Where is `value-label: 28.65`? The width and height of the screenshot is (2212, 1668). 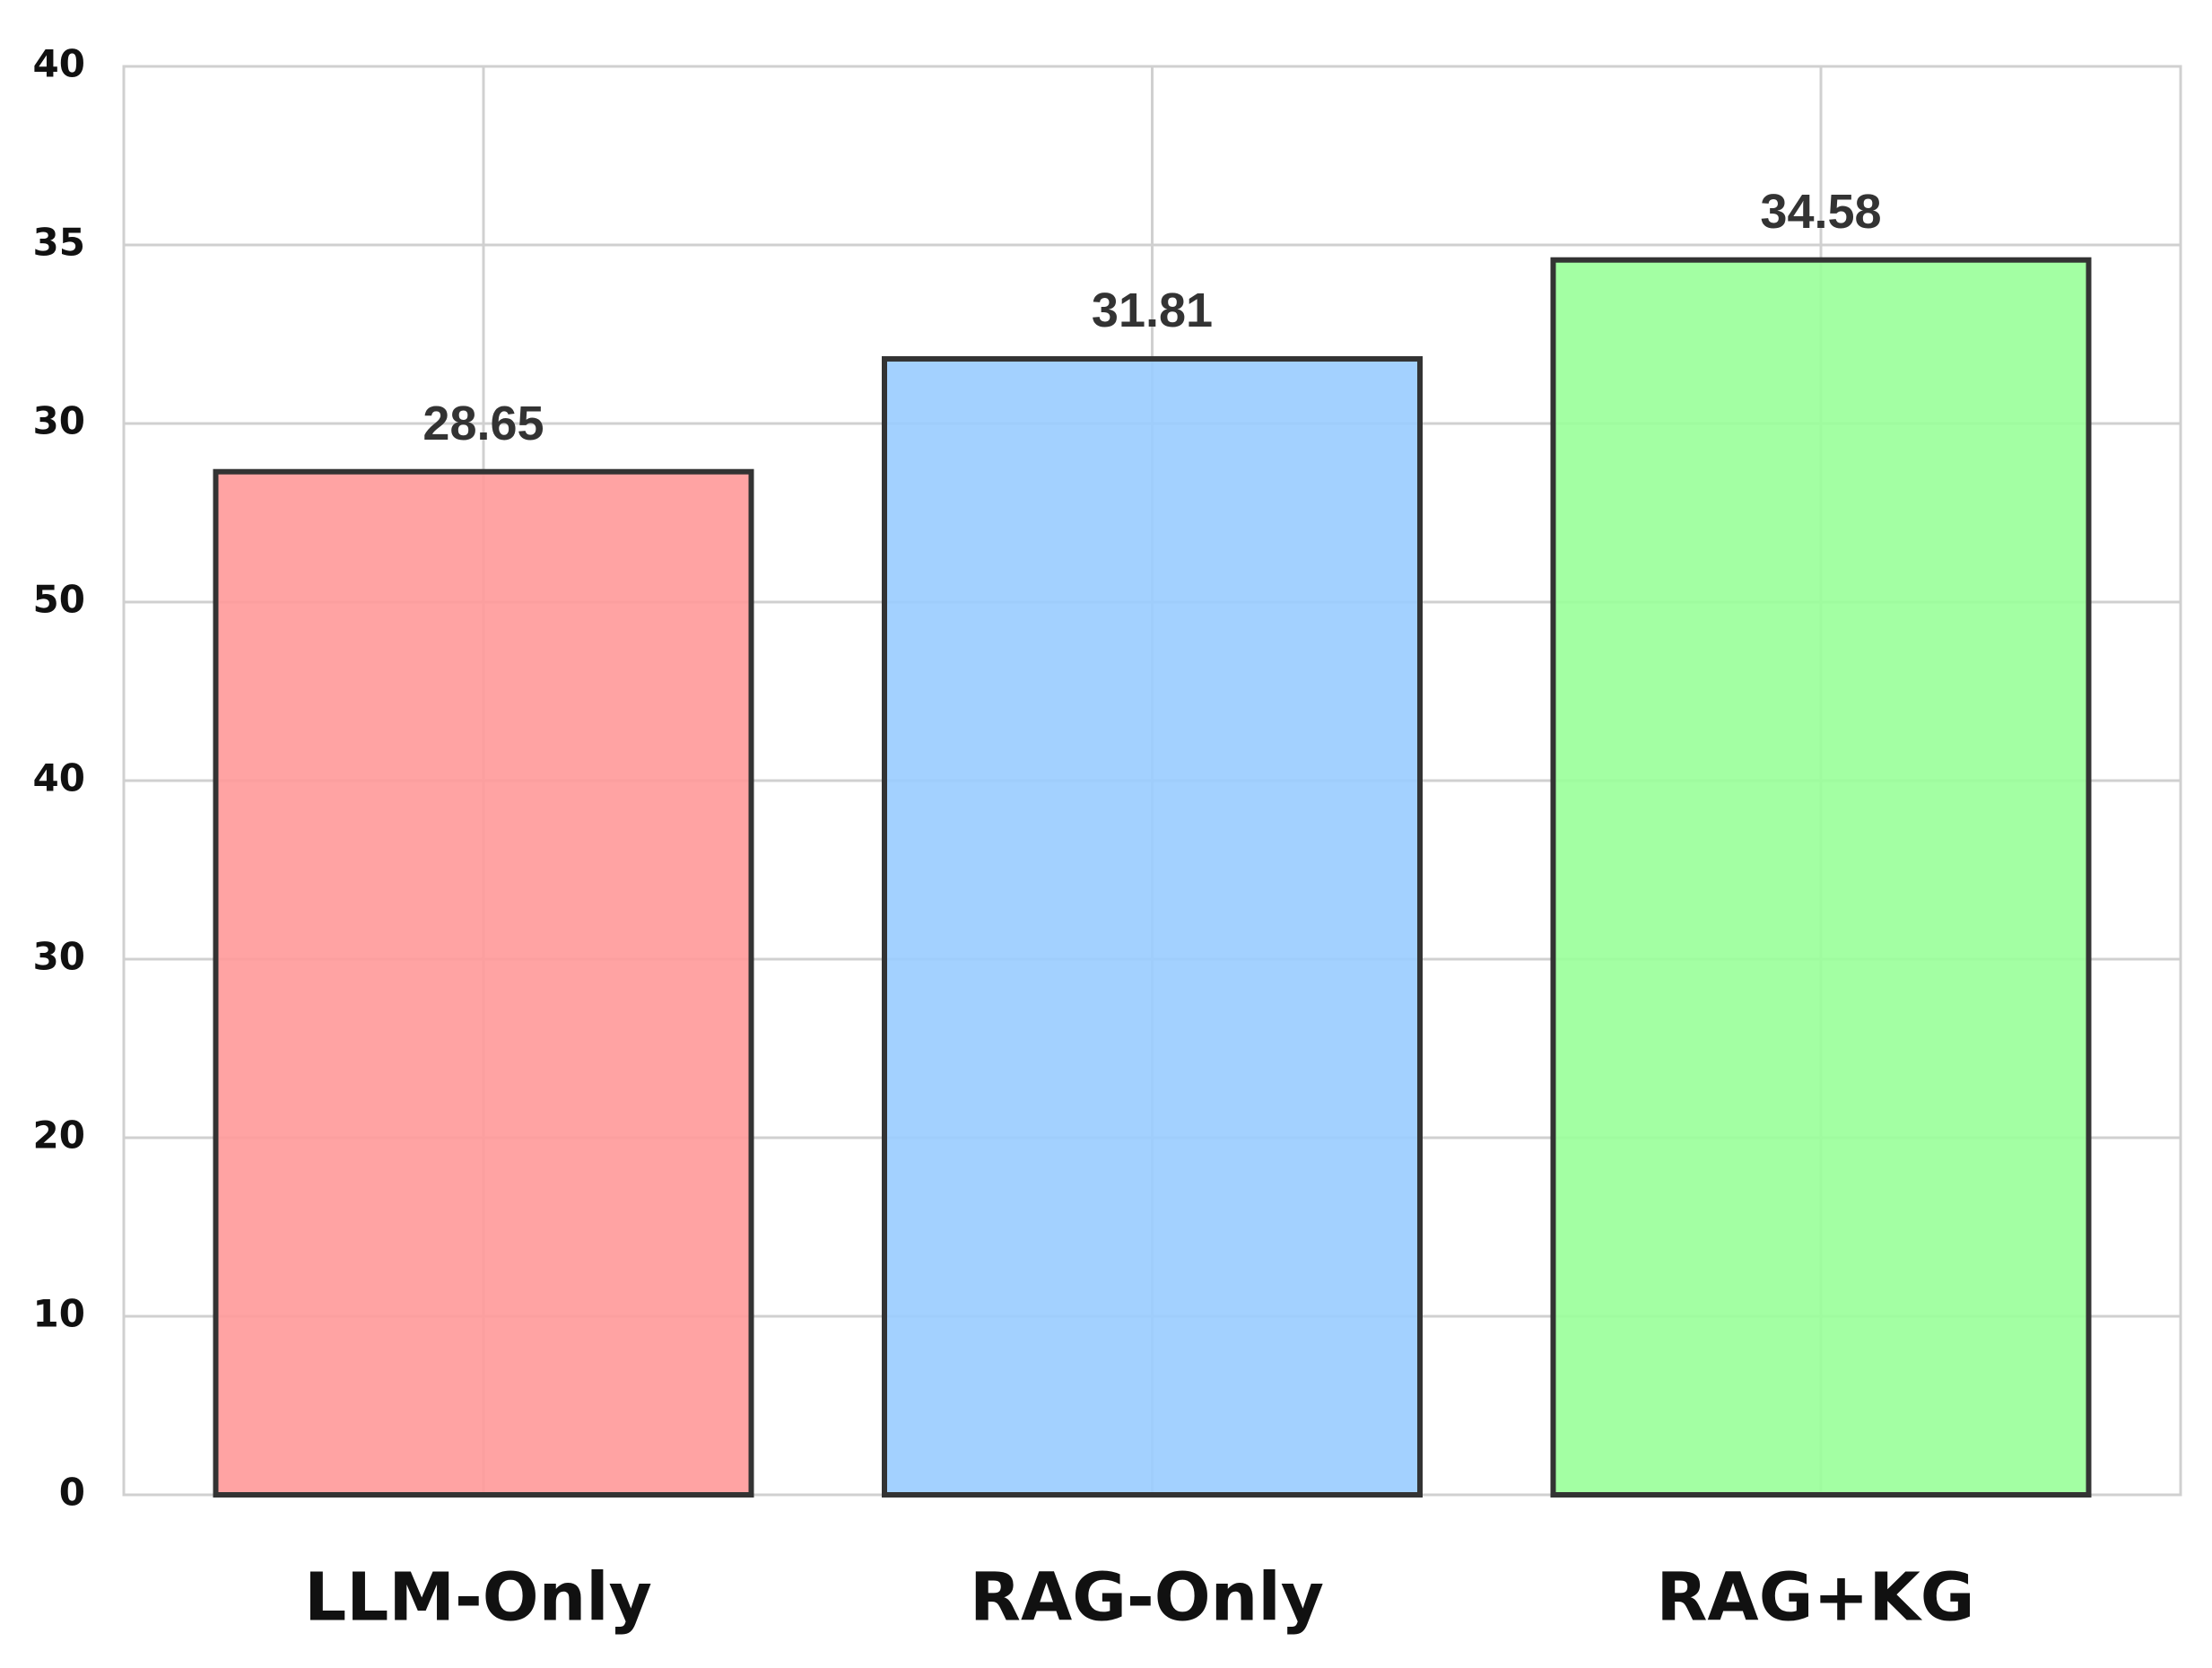 value-label: 28.65 is located at coordinates (483, 423).